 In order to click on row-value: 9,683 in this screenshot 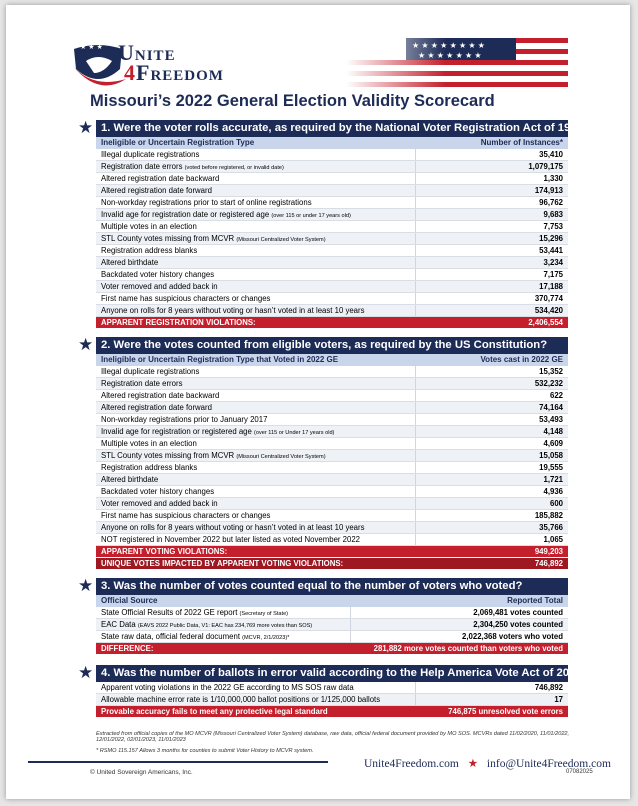, I will do `click(553, 214)`.